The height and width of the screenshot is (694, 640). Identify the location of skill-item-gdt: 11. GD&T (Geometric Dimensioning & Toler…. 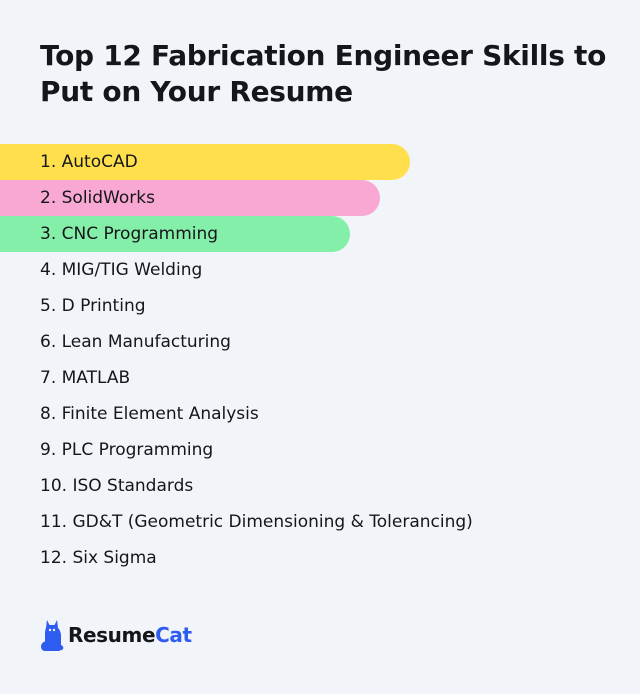
(256, 522).